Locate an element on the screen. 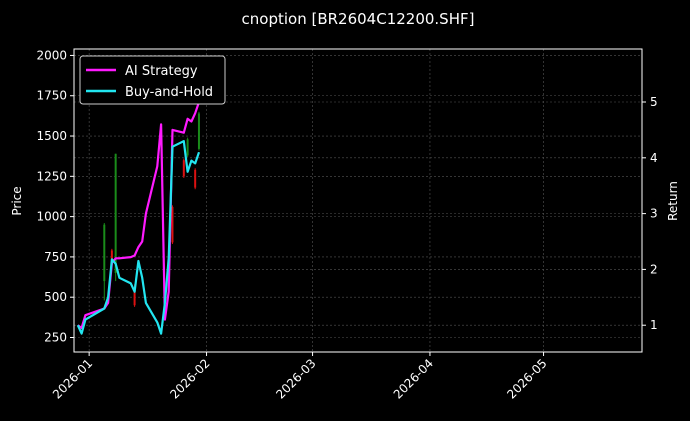 Image resolution: width=690 pixels, height=421 pixels. legend-label-ai-strategy: AI Strategy is located at coordinates (161, 71).